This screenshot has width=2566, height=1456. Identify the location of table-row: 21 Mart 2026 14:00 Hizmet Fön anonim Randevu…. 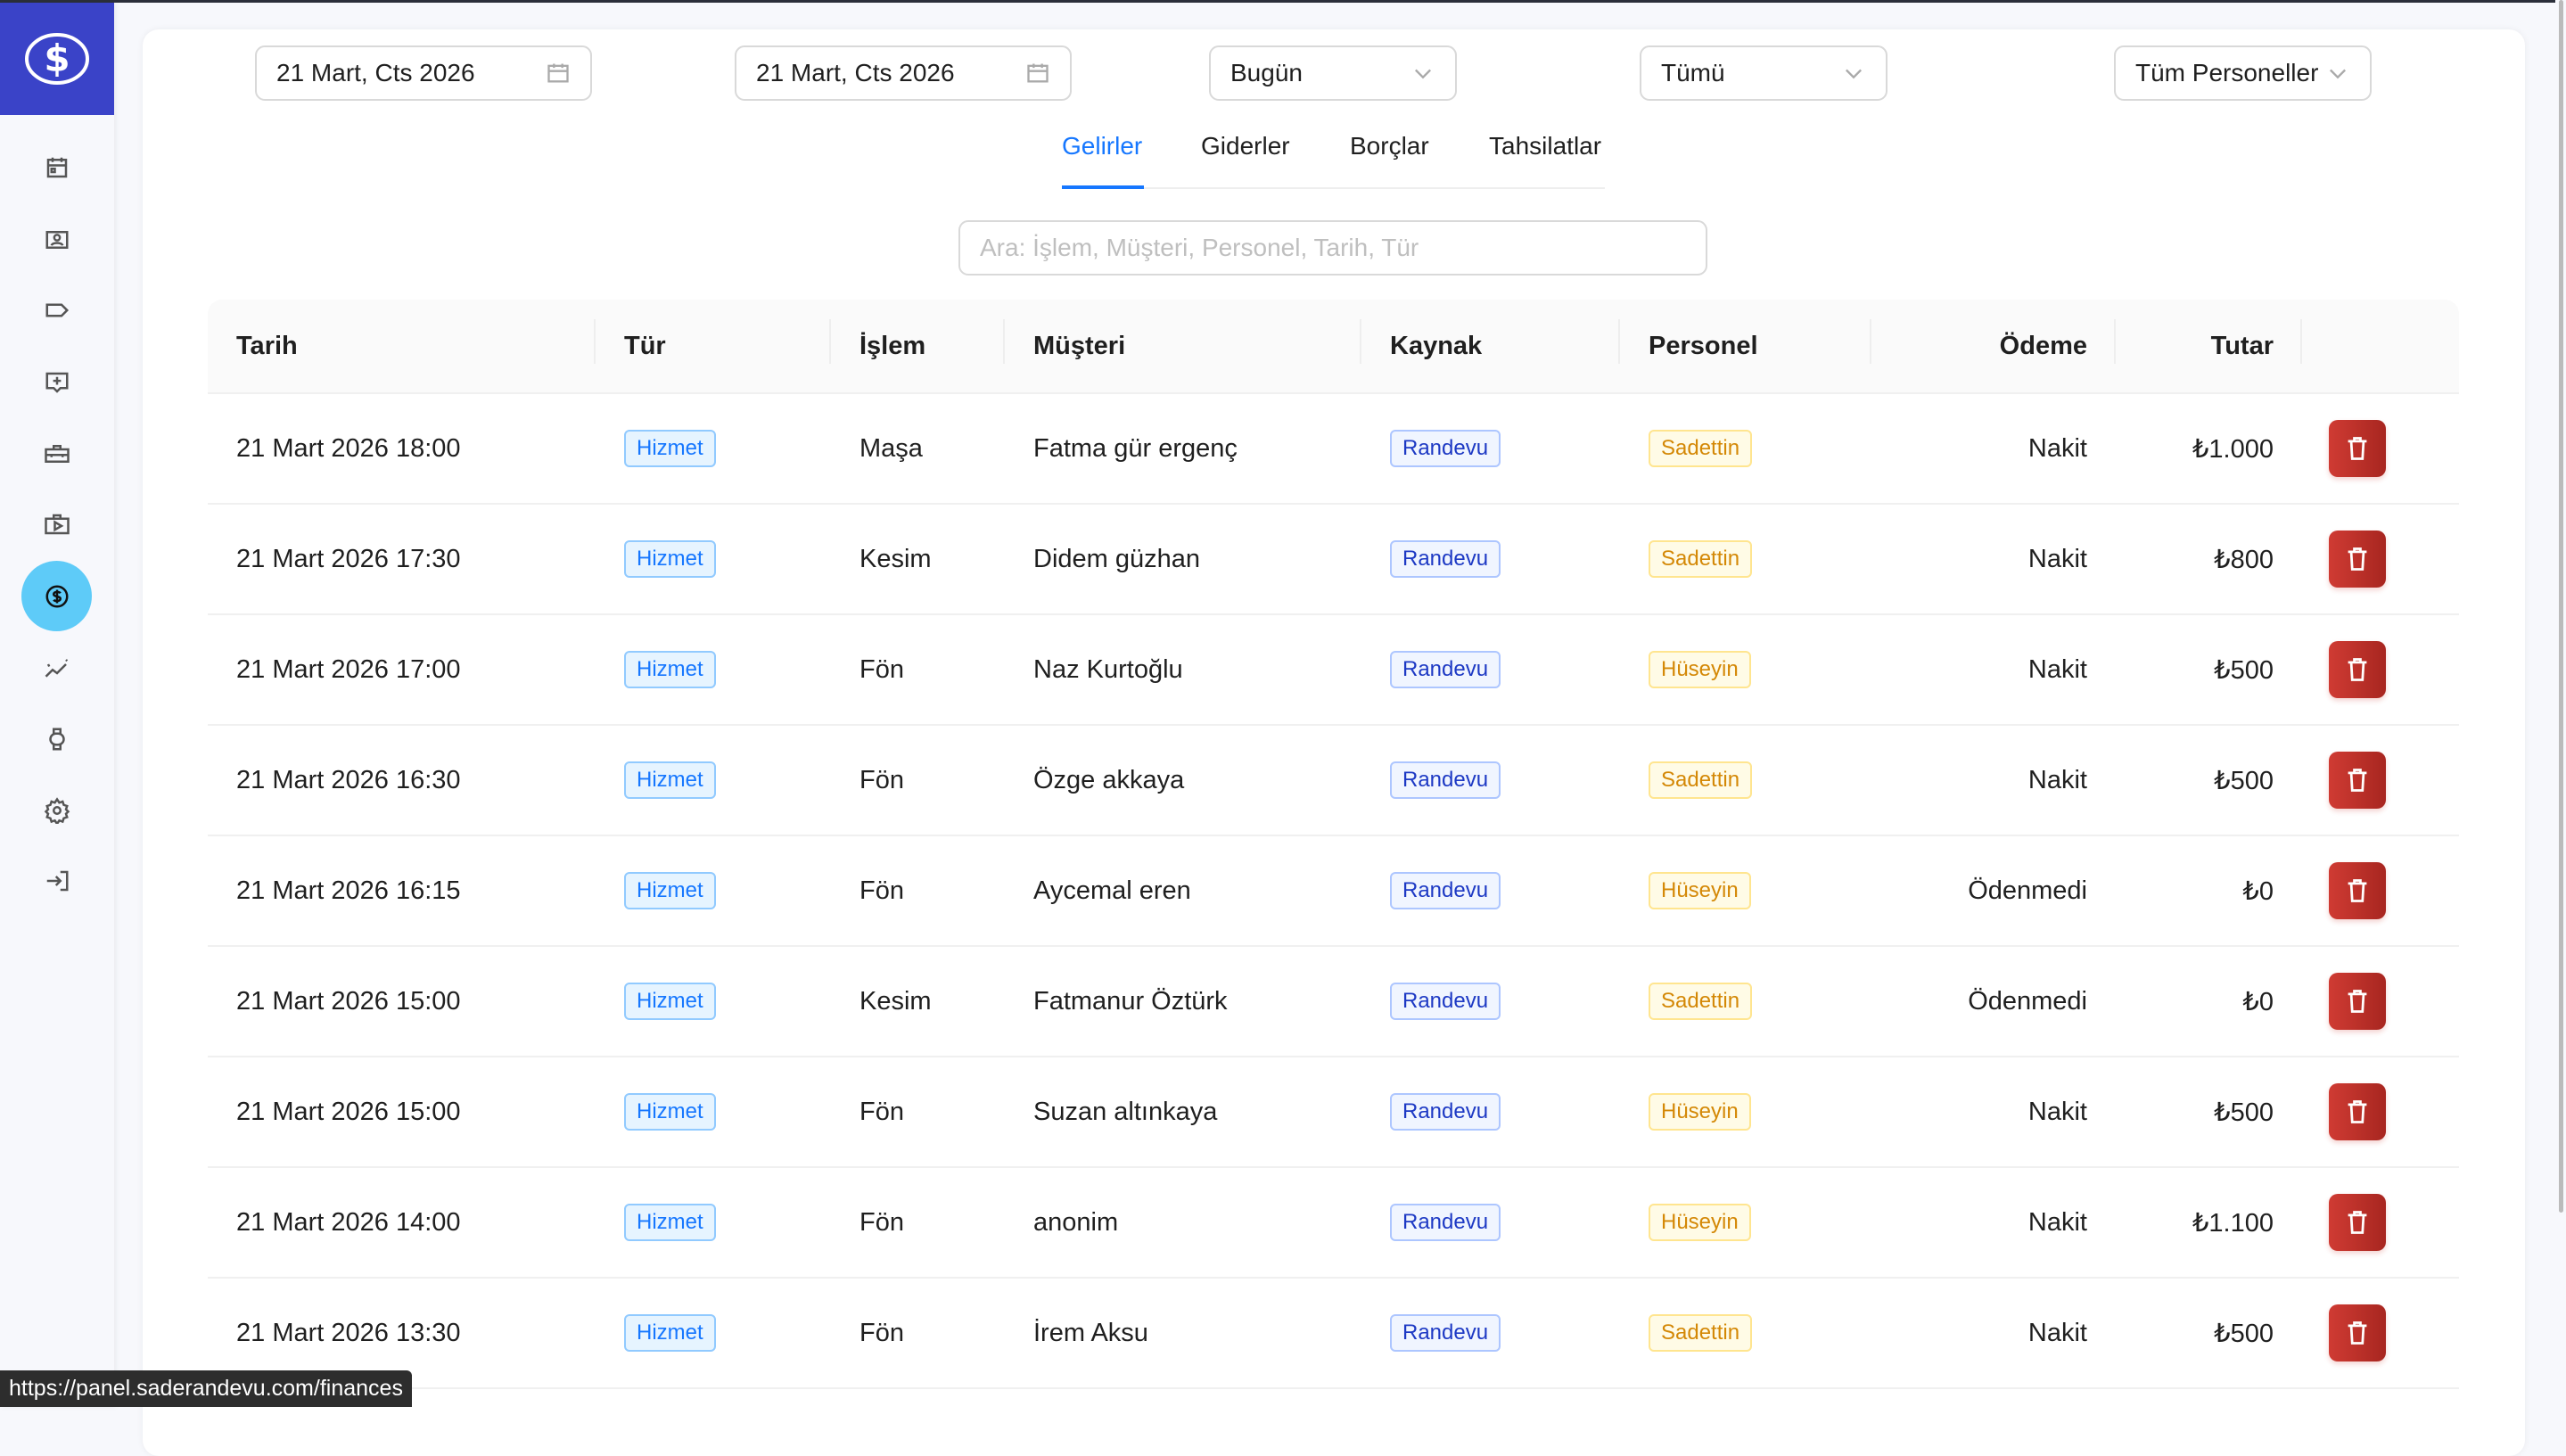
(1333, 1223).